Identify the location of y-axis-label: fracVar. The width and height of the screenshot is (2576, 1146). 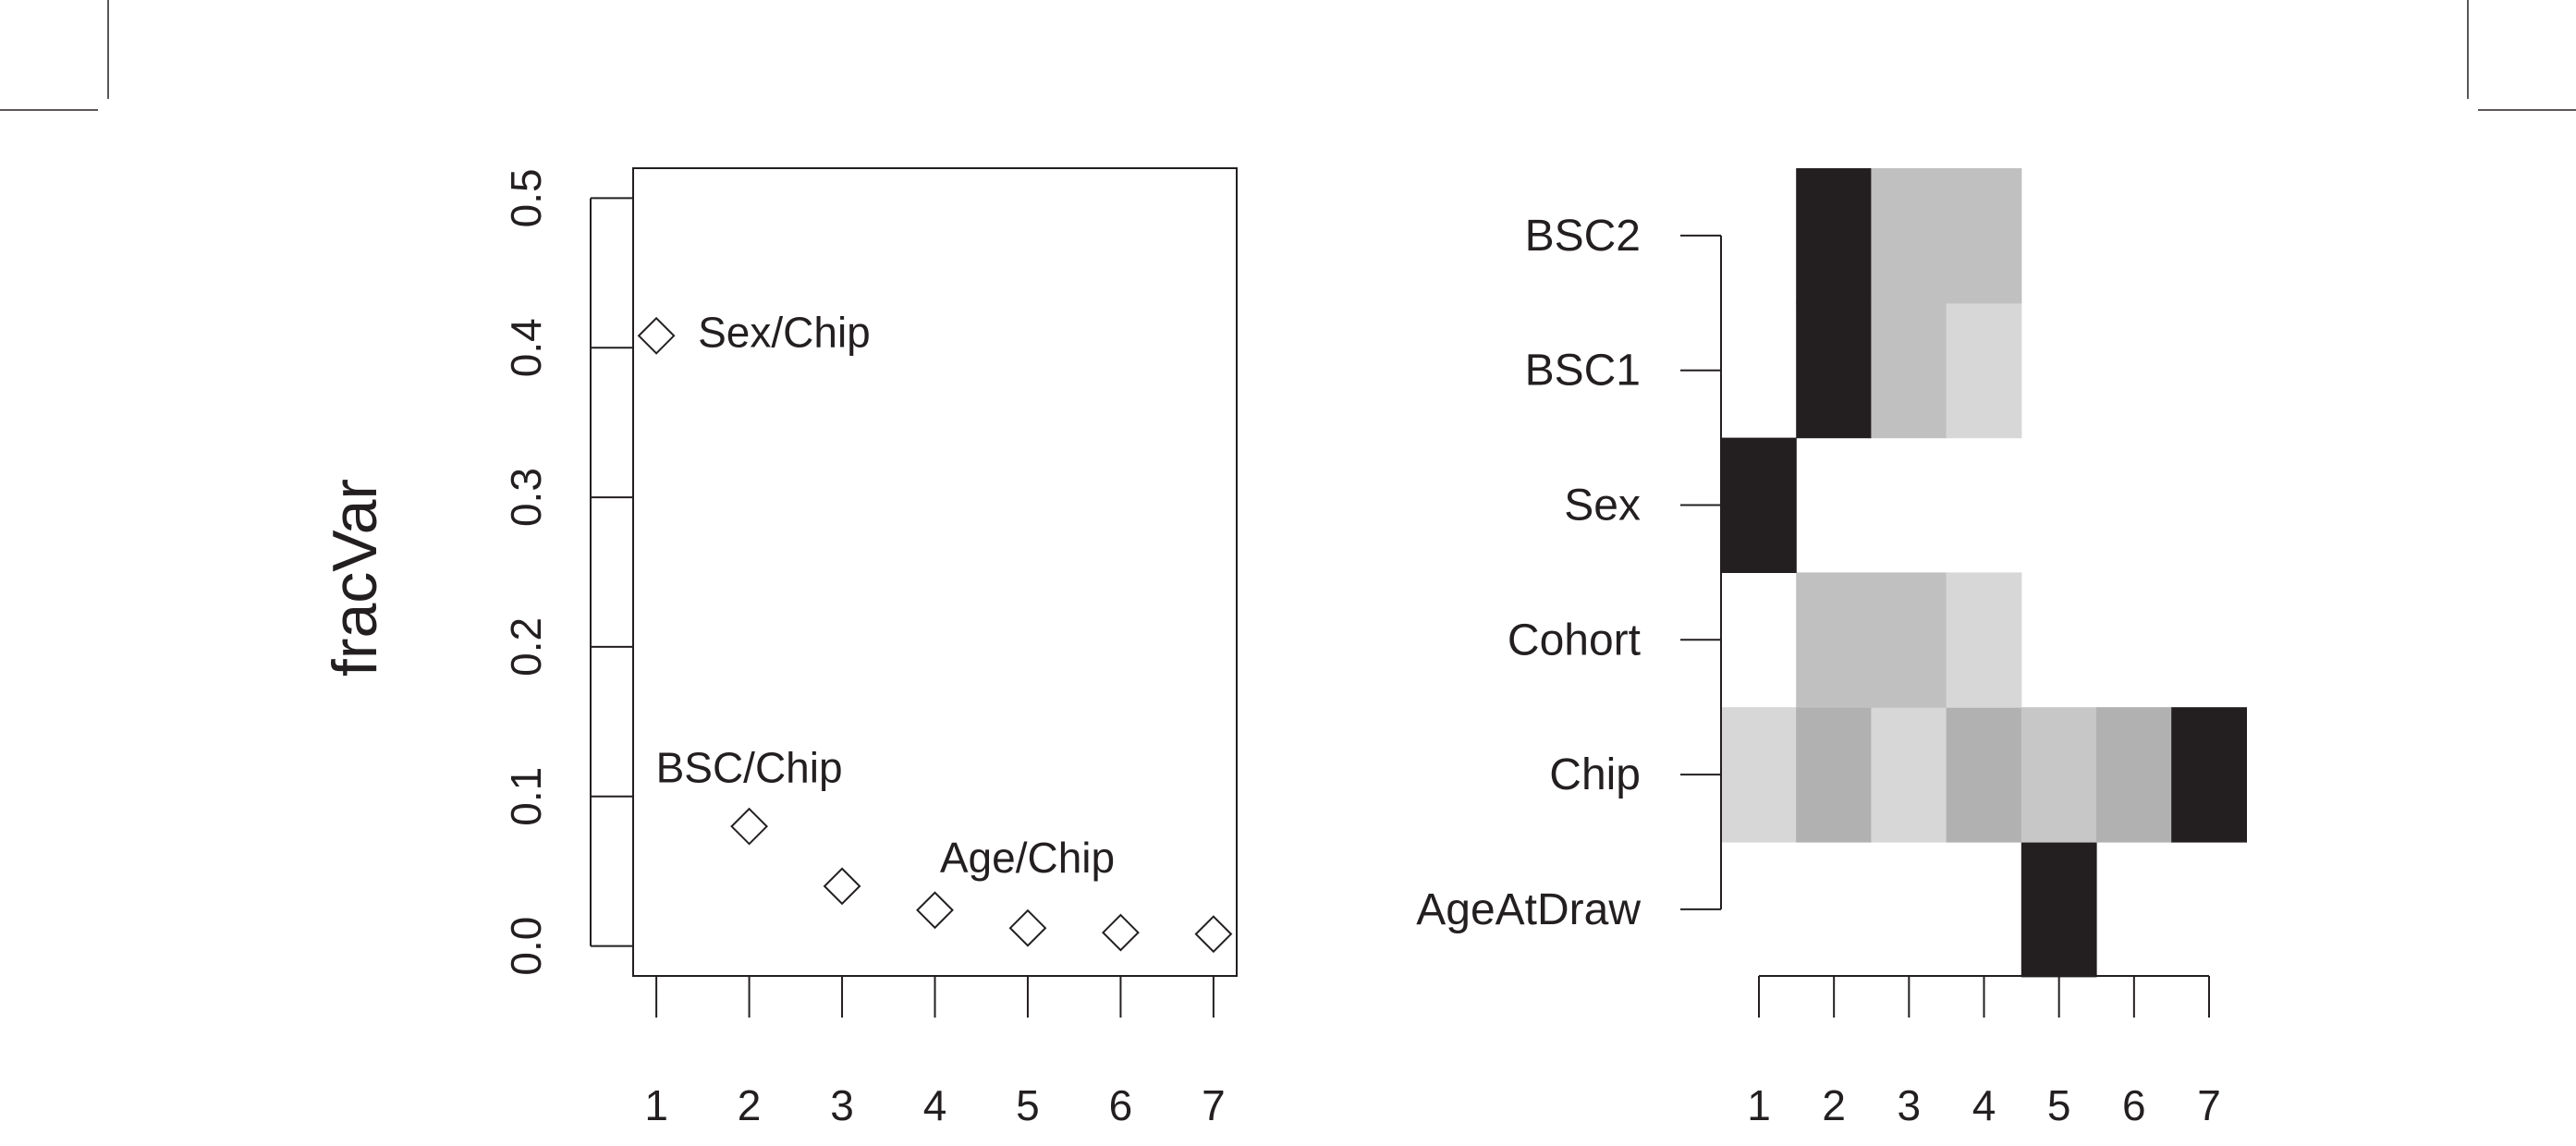
(355, 578).